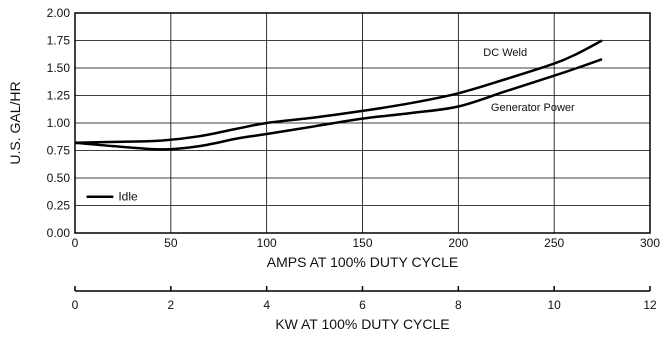  I want to click on kw-axis-title: KW AT 100% DUTY CYCLE, so click(362, 324).